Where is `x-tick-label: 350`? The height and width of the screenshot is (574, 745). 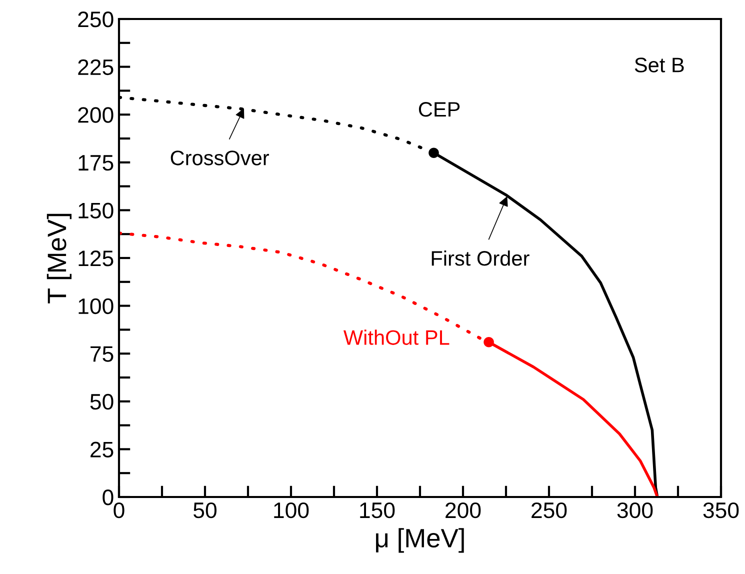
x-tick-label: 350 is located at coordinates (721, 510).